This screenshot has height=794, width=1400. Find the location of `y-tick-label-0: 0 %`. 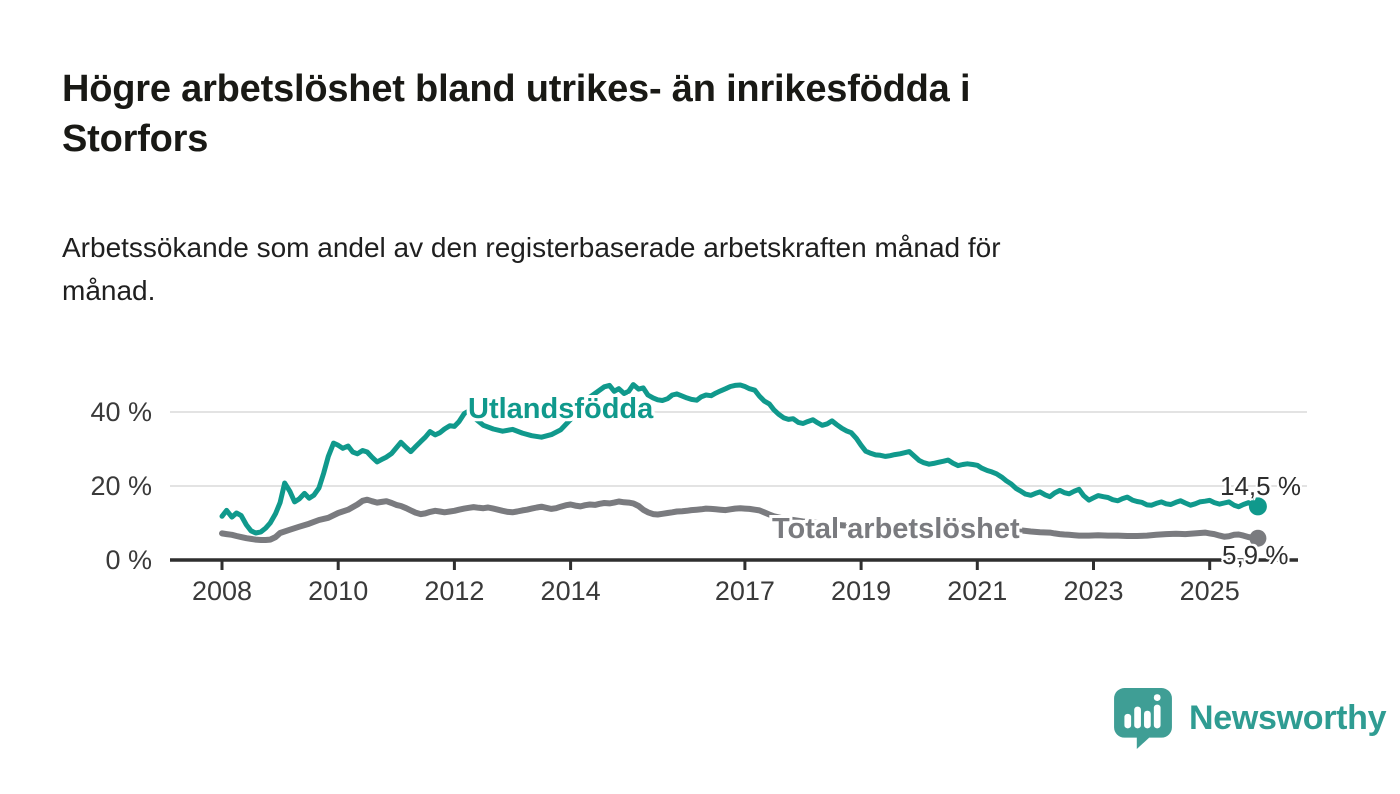

y-tick-label-0: 0 % is located at coordinates (128, 560).